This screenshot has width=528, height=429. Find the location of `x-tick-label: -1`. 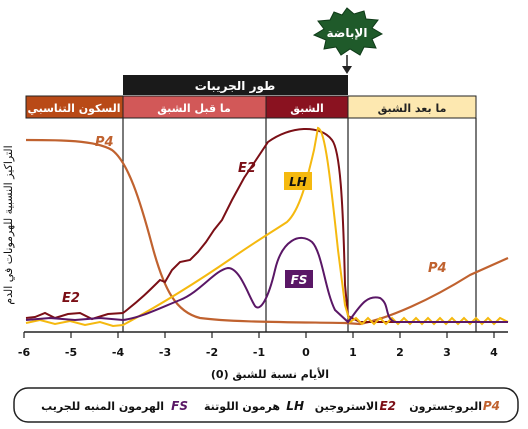

x-tick-label: -1 is located at coordinates (259, 352).